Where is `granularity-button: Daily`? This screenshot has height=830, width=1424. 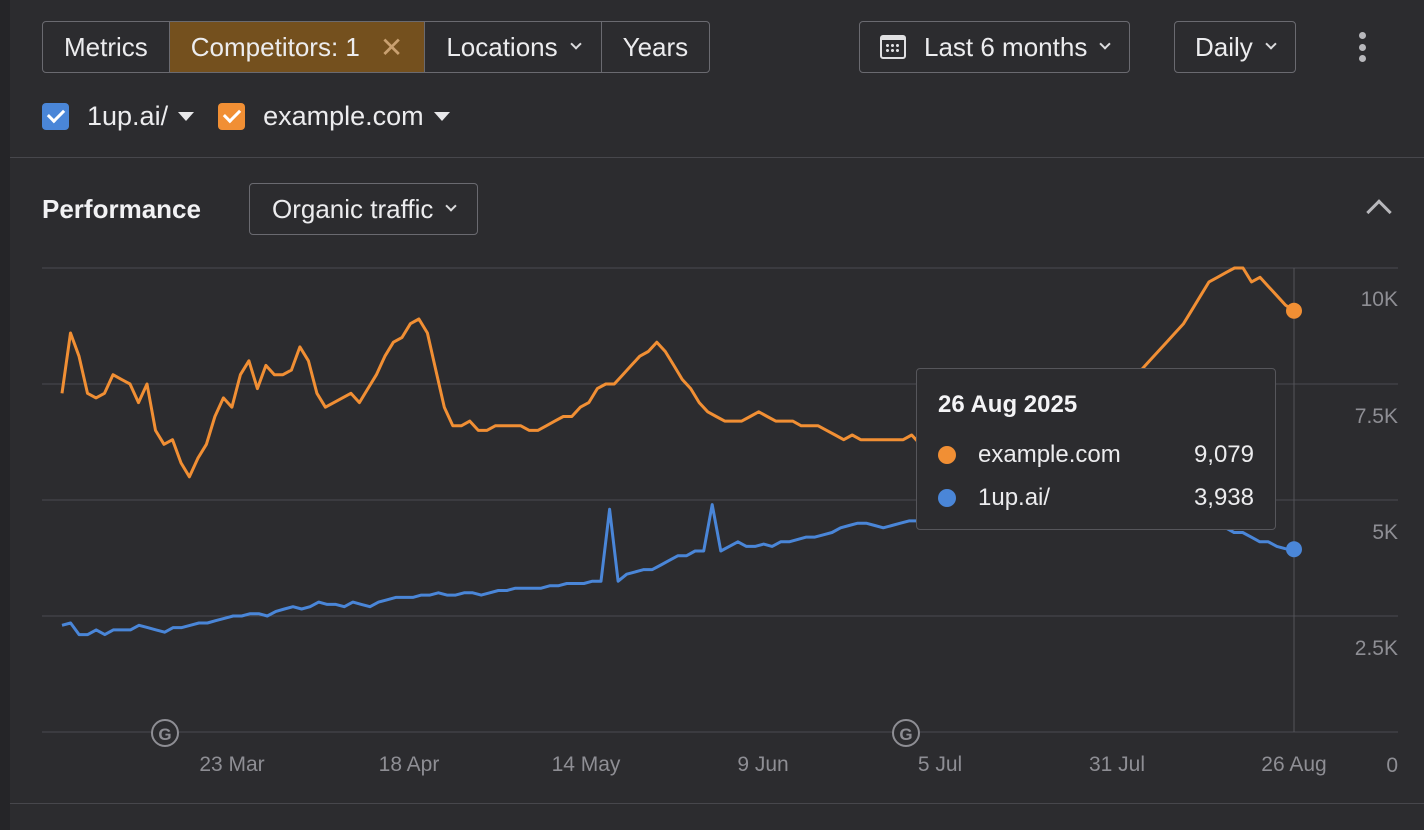 granularity-button: Daily is located at coordinates (1235, 47).